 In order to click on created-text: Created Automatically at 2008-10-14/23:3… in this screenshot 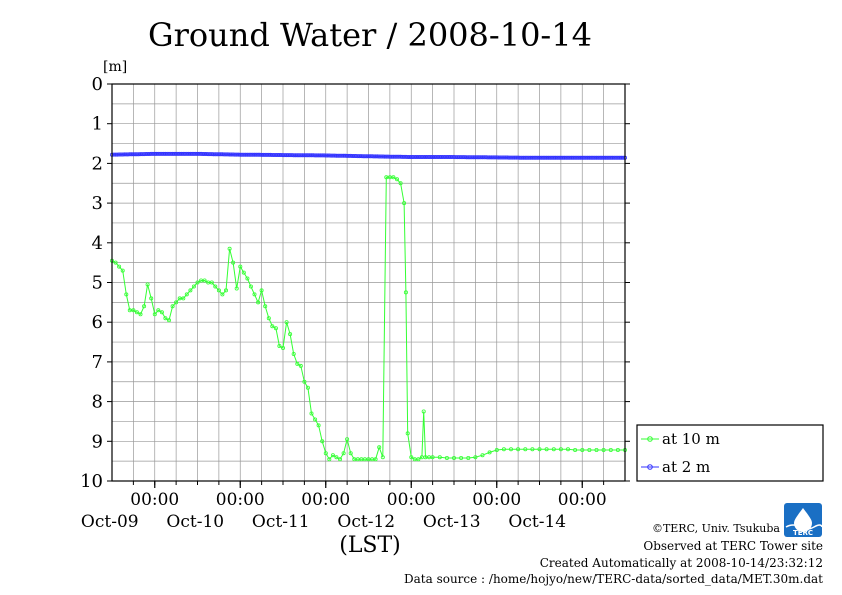, I will do `click(681, 563)`.